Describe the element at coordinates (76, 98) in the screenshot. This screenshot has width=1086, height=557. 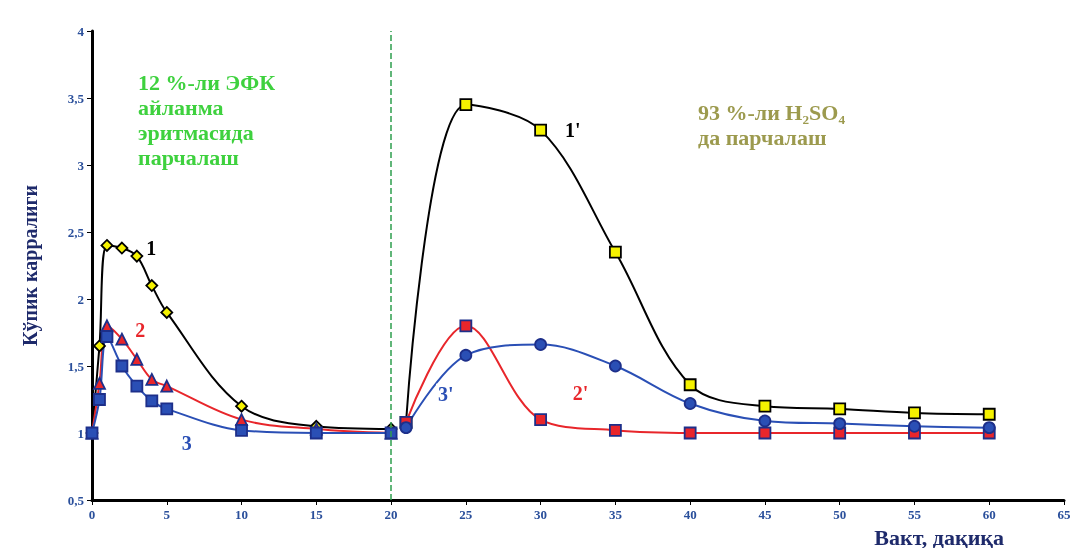
I see `y-tick-label: 3,5` at that location.